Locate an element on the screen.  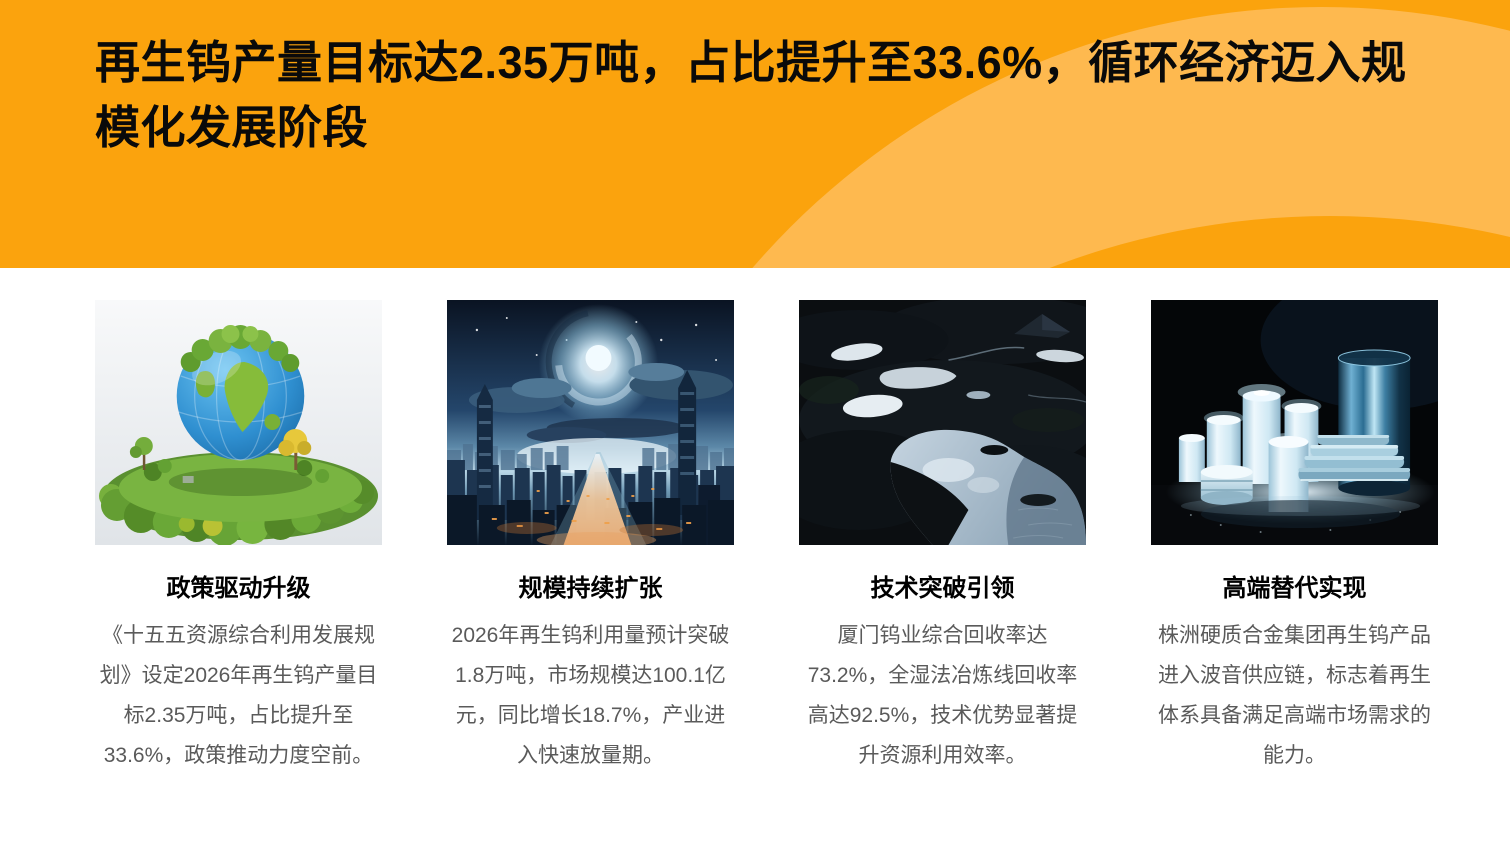
card-image-volcanic-lakes is located at coordinates (942, 422).